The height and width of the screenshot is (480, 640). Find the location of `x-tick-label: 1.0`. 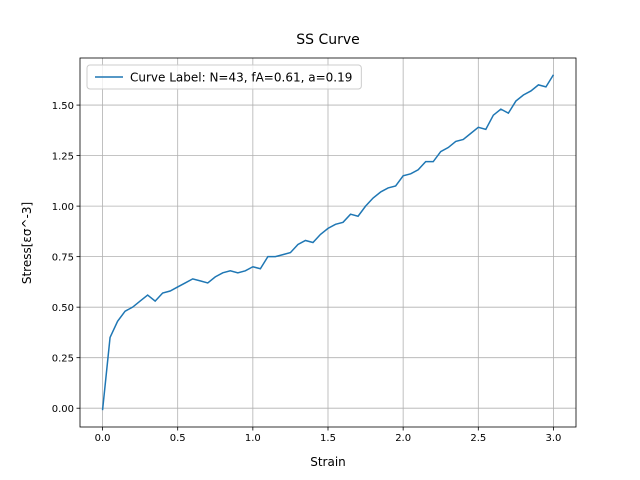

x-tick-label: 1.0 is located at coordinates (253, 438).